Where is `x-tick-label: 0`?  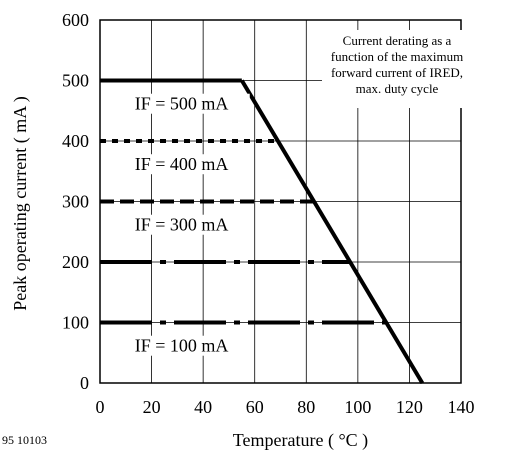 x-tick-label: 0 is located at coordinates (100, 407).